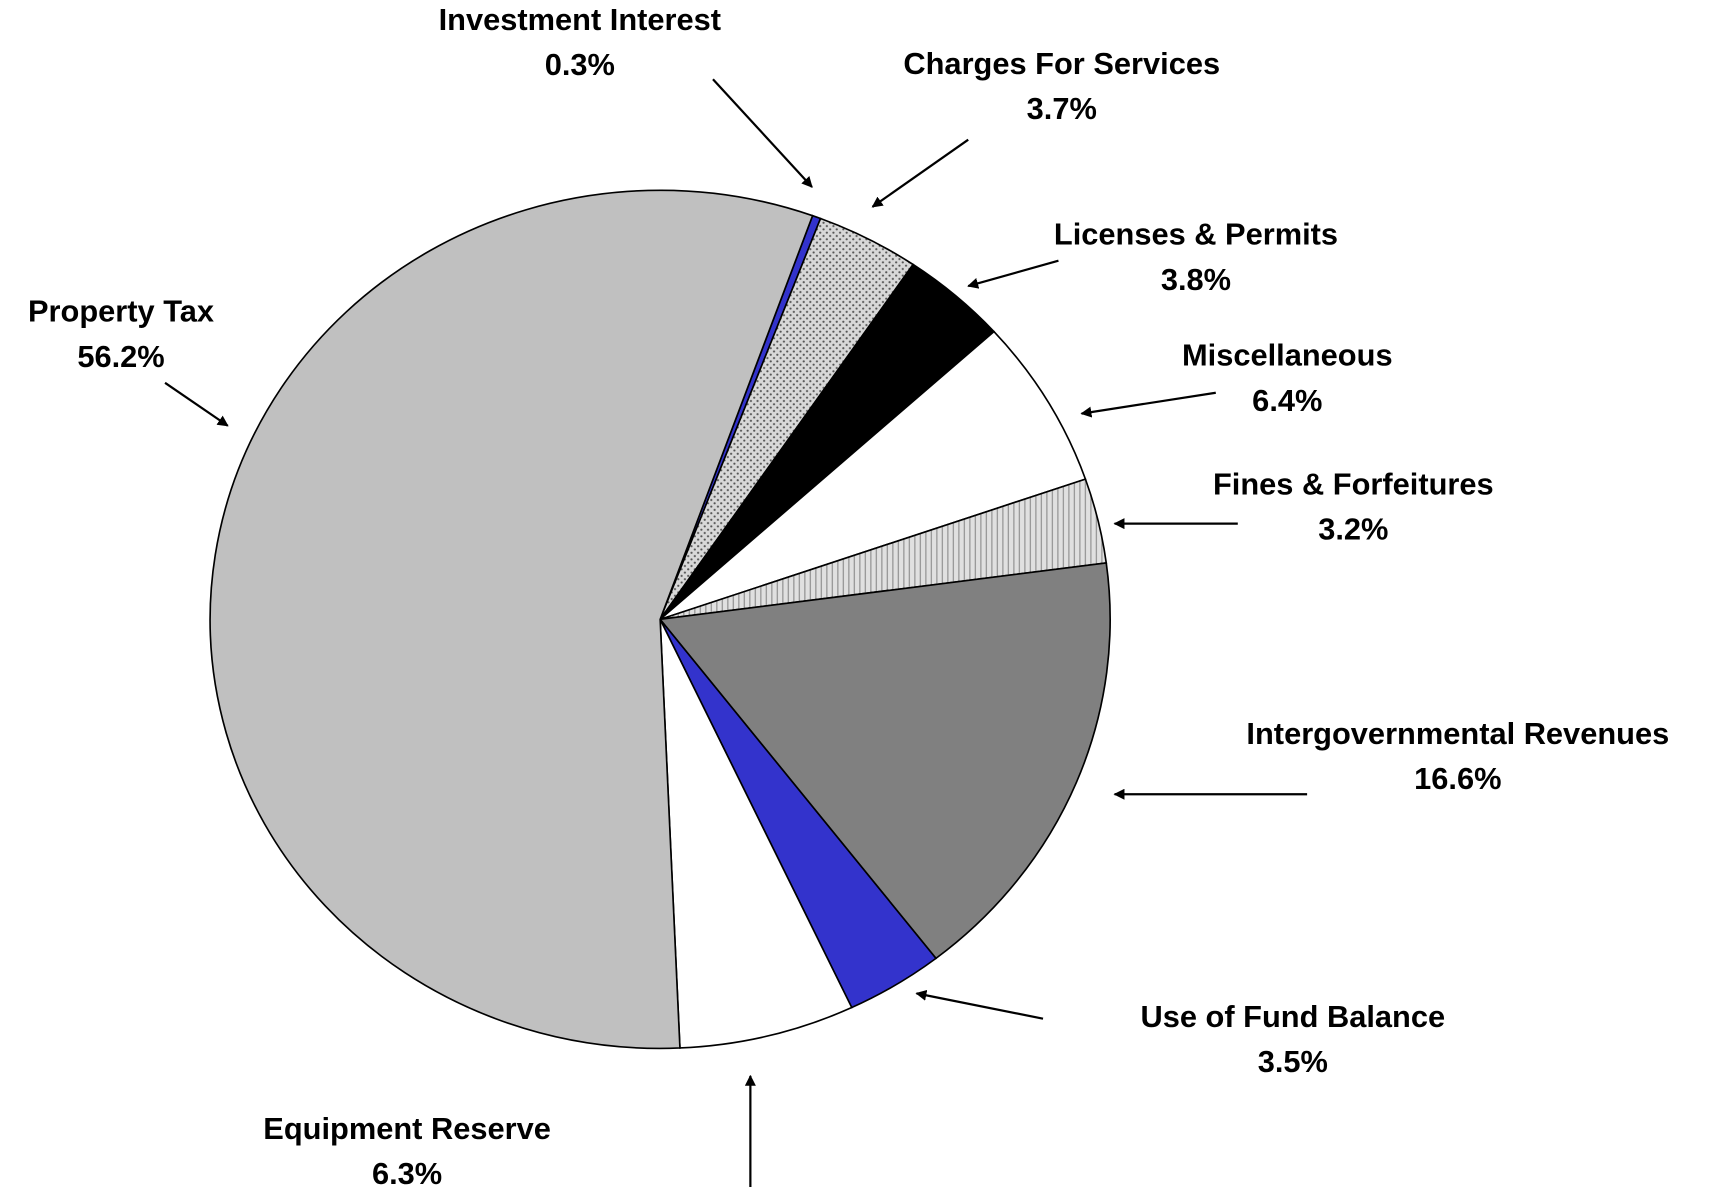  What do you see at coordinates (1457, 733) in the screenshot?
I see `slice-label: Intergovernmental Revenues` at bounding box center [1457, 733].